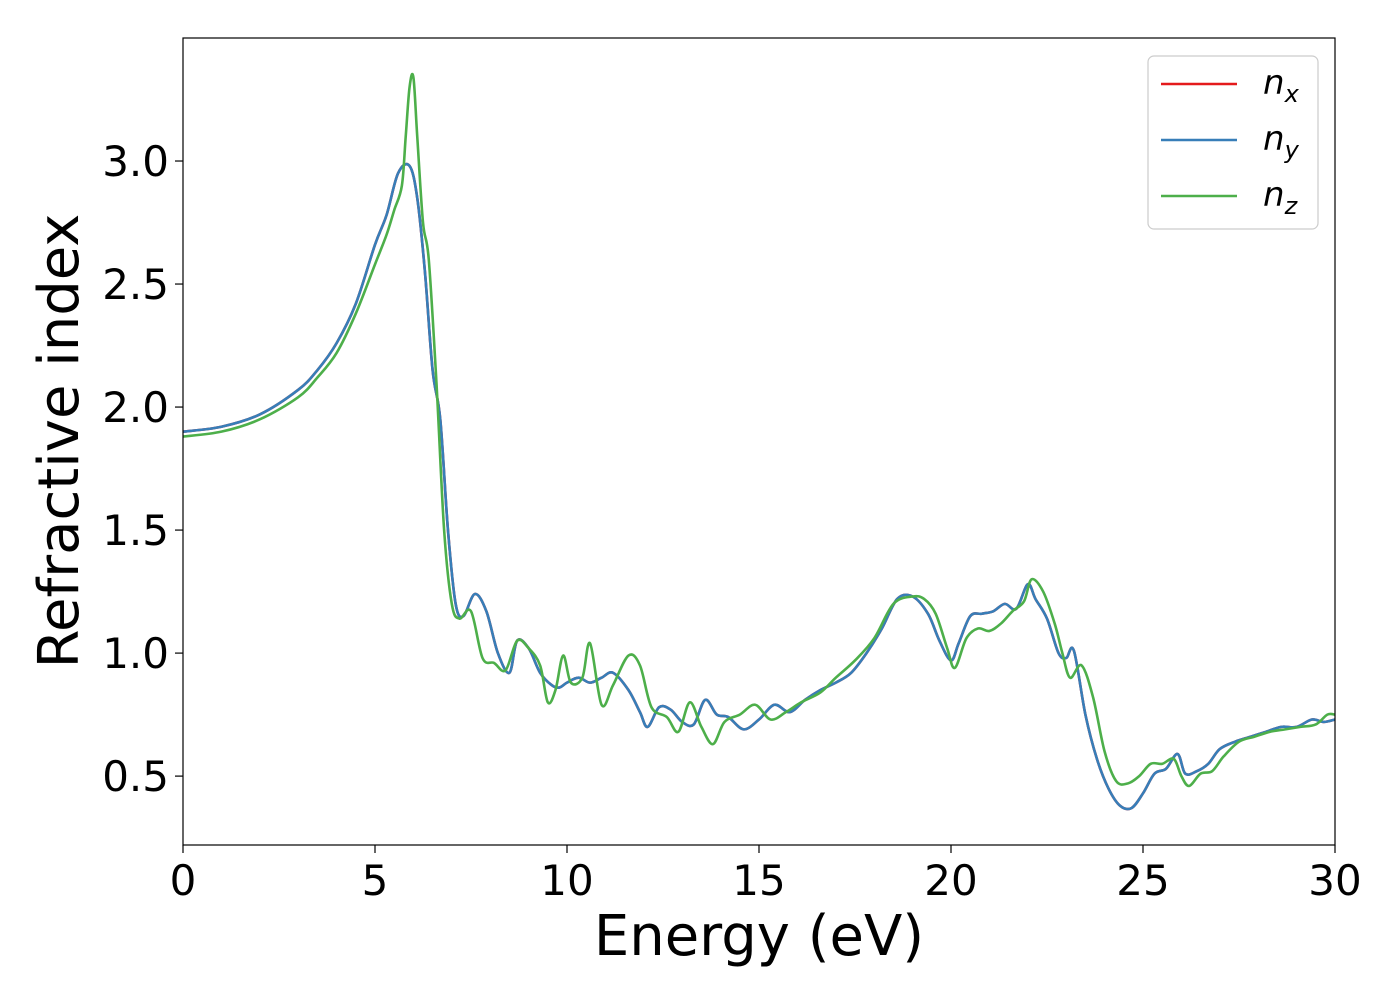  I want to click on y-axis-title: Refractive index, so click(59, 441).